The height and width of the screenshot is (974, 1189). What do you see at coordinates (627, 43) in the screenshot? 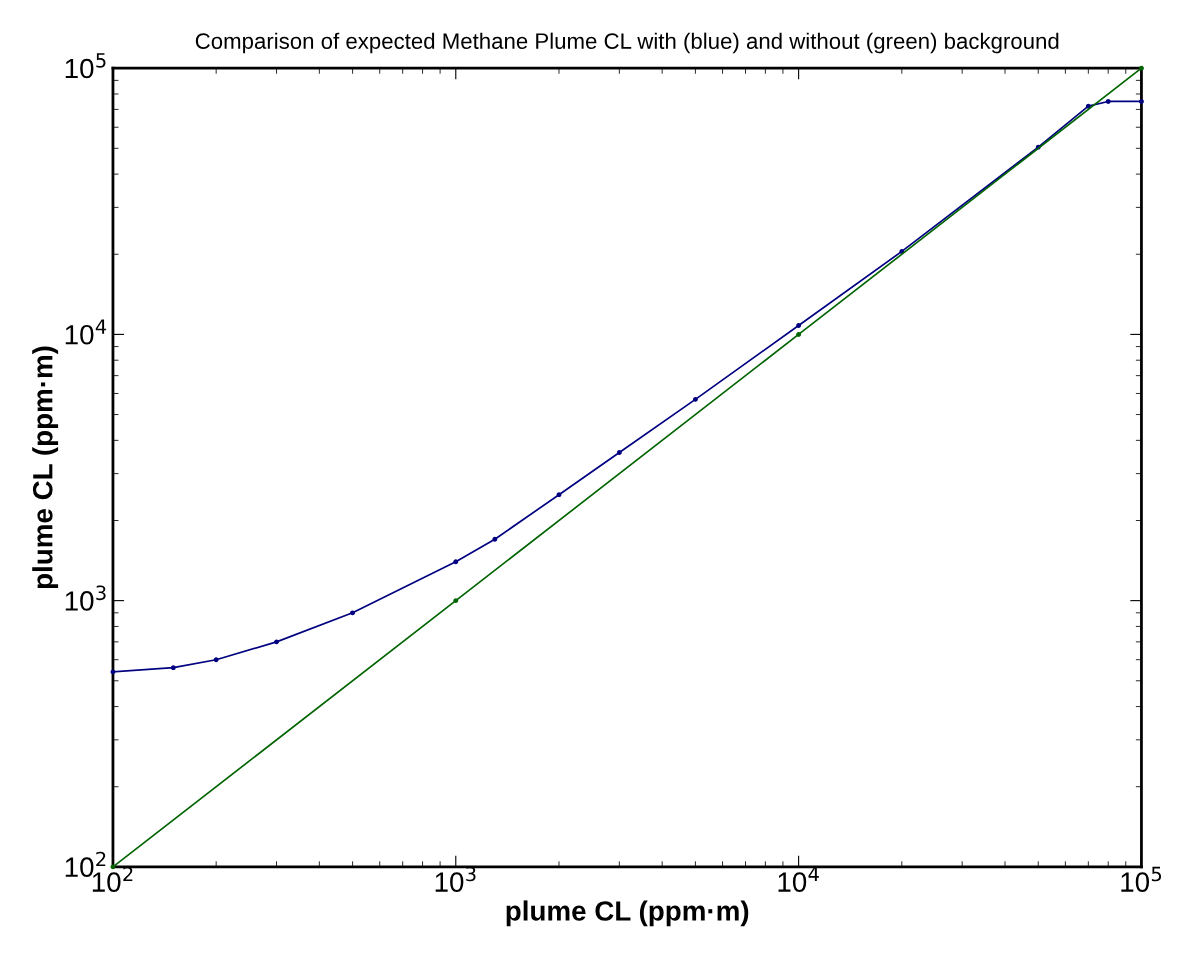
I see `chart-title: Comparison of expected Methane Plume CL with (blue) and without (green) background` at bounding box center [627, 43].